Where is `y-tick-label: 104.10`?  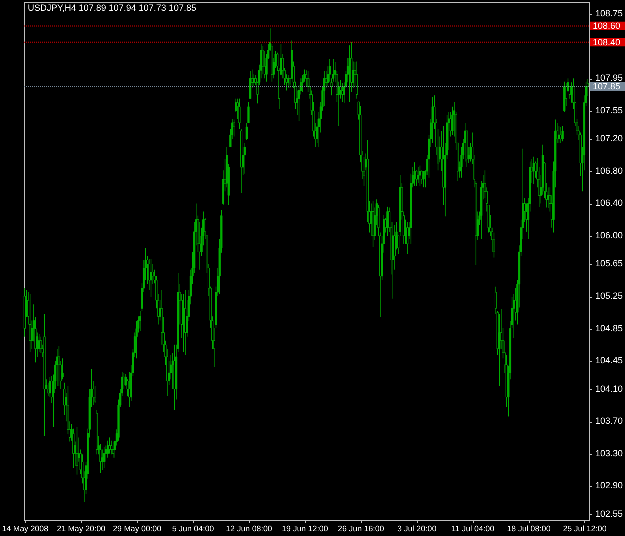 y-tick-label: 104.10 is located at coordinates (610, 389).